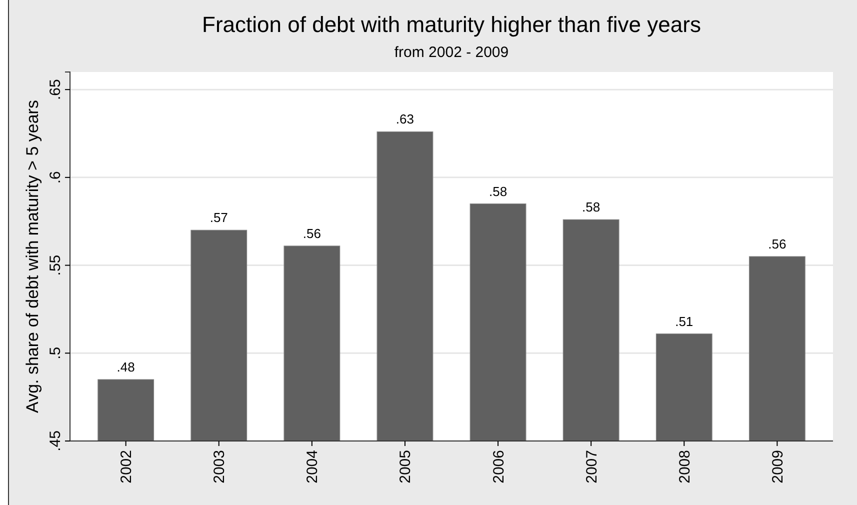 The height and width of the screenshot is (505, 857). What do you see at coordinates (405, 467) in the screenshot?
I see `x-tick-label: 2005` at bounding box center [405, 467].